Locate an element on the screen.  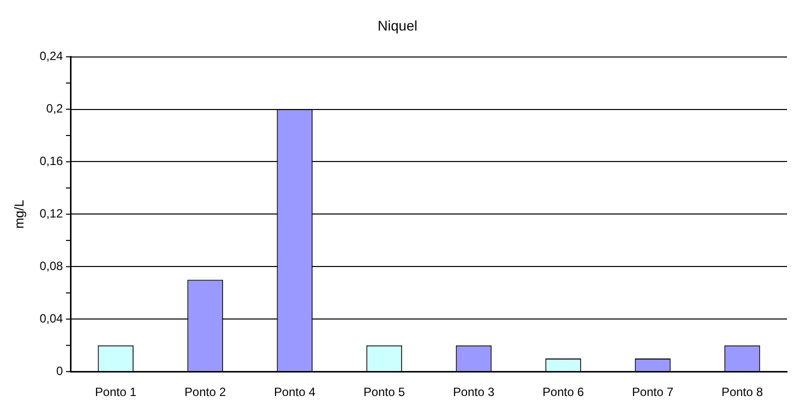
x-tick-label: Ponto 8 is located at coordinates (743, 392).